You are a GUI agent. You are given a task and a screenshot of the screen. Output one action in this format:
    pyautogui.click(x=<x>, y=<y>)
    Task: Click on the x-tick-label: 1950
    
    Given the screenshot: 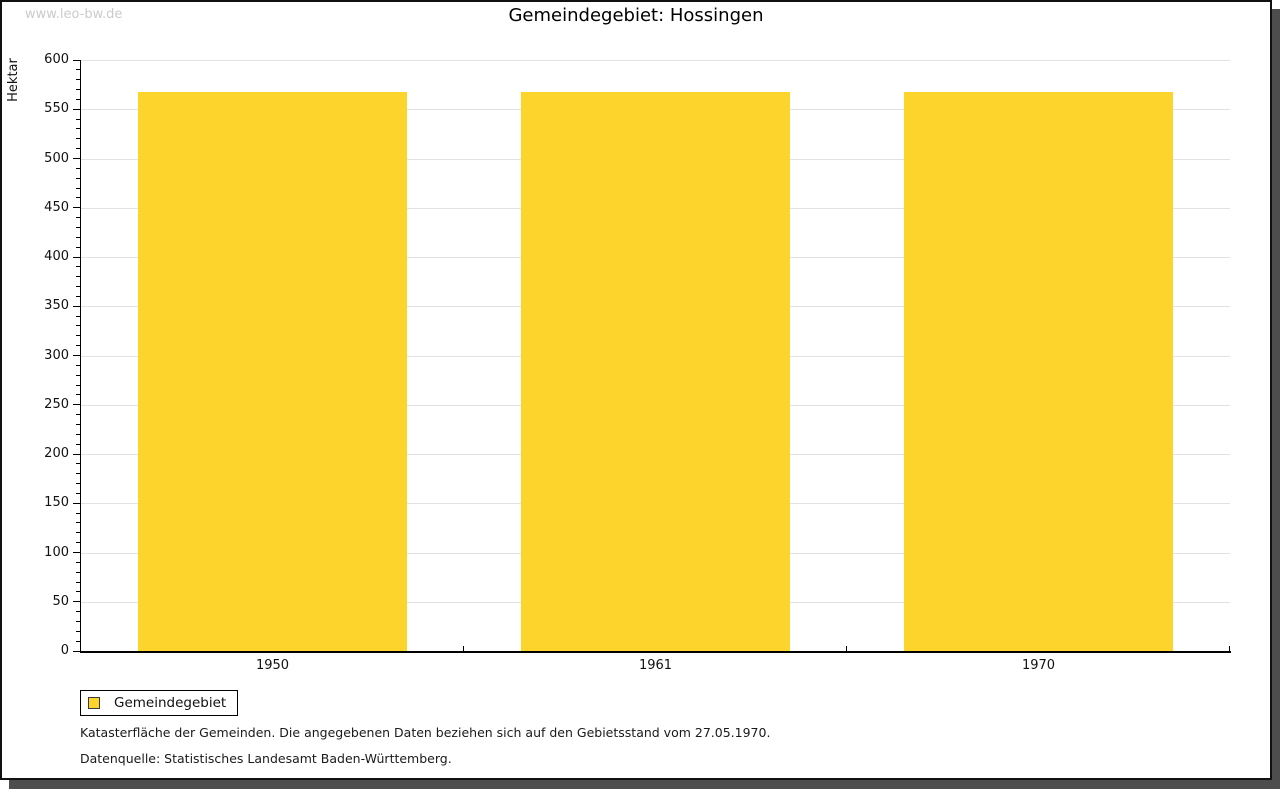 What is the action you would take?
    pyautogui.click(x=272, y=665)
    